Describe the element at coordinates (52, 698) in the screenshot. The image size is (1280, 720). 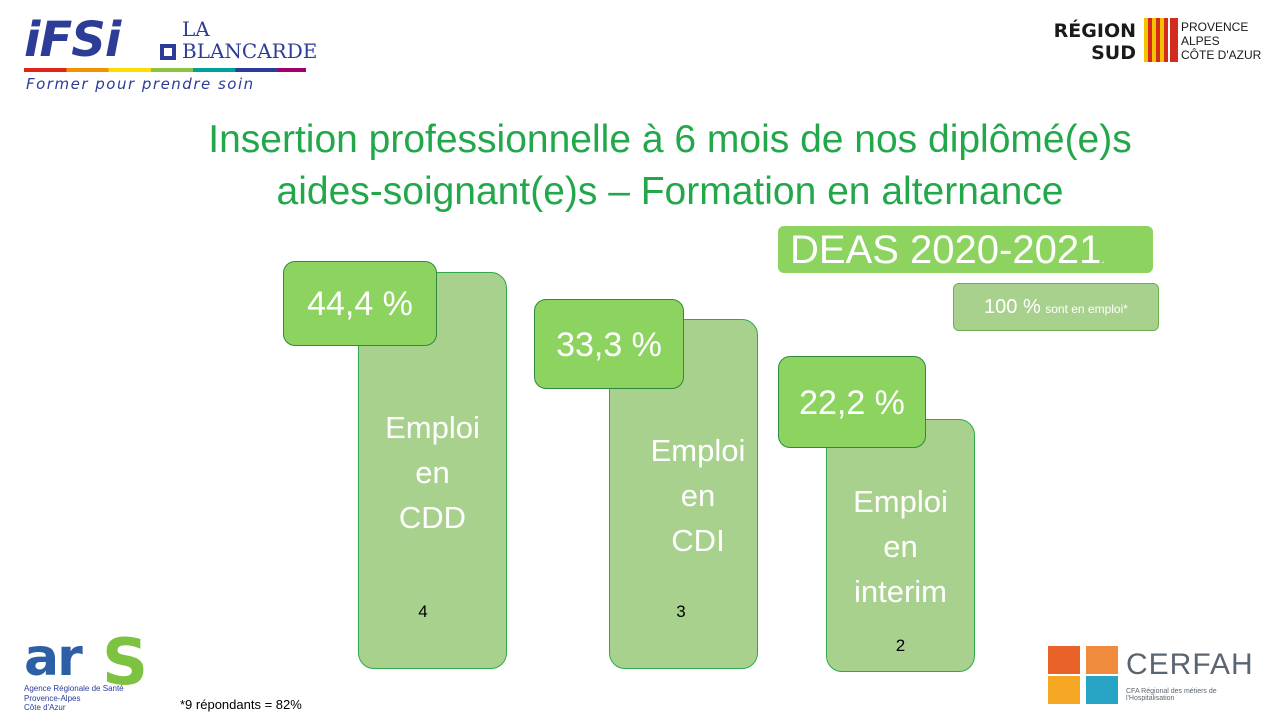
I see `ars-logo-line2: Provence-Alpes` at that location.